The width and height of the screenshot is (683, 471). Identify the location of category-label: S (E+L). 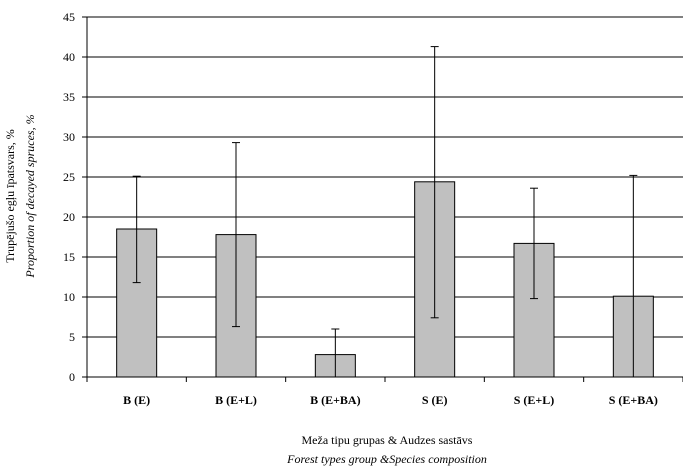
(534, 400).